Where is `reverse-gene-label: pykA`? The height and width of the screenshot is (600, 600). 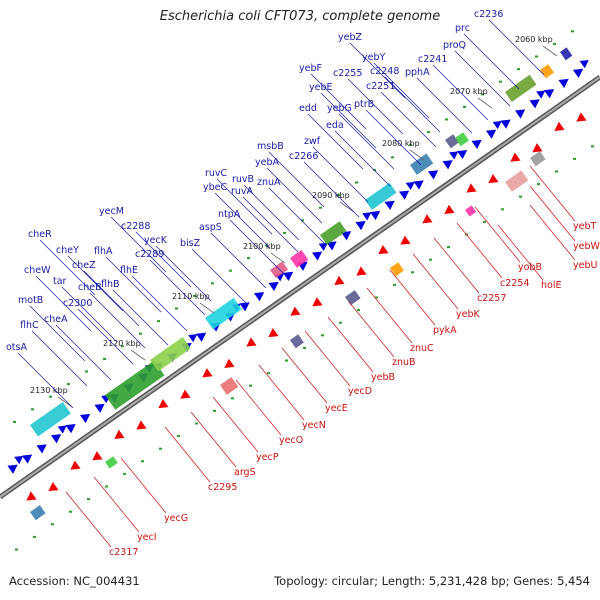 reverse-gene-label: pykA is located at coordinates (445, 330).